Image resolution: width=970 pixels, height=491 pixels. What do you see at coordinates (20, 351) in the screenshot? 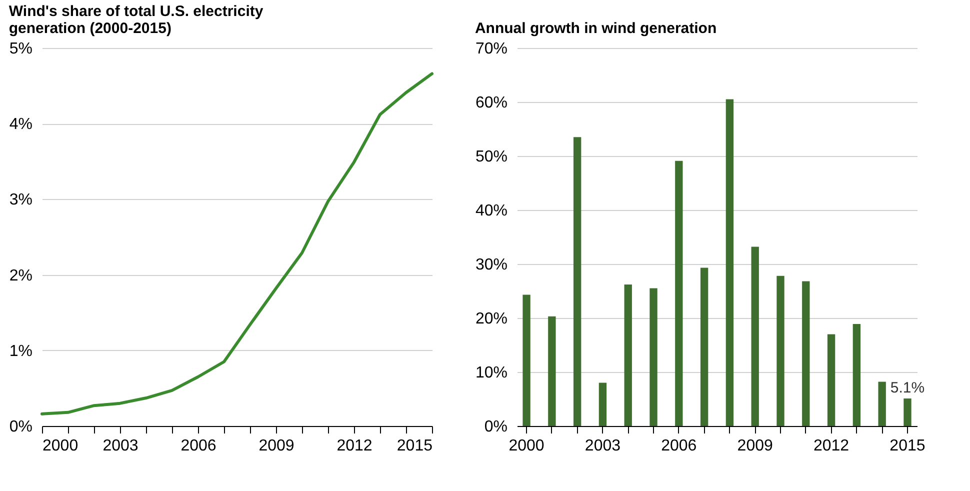
I see `y-tick-label: 1%` at bounding box center [20, 351].